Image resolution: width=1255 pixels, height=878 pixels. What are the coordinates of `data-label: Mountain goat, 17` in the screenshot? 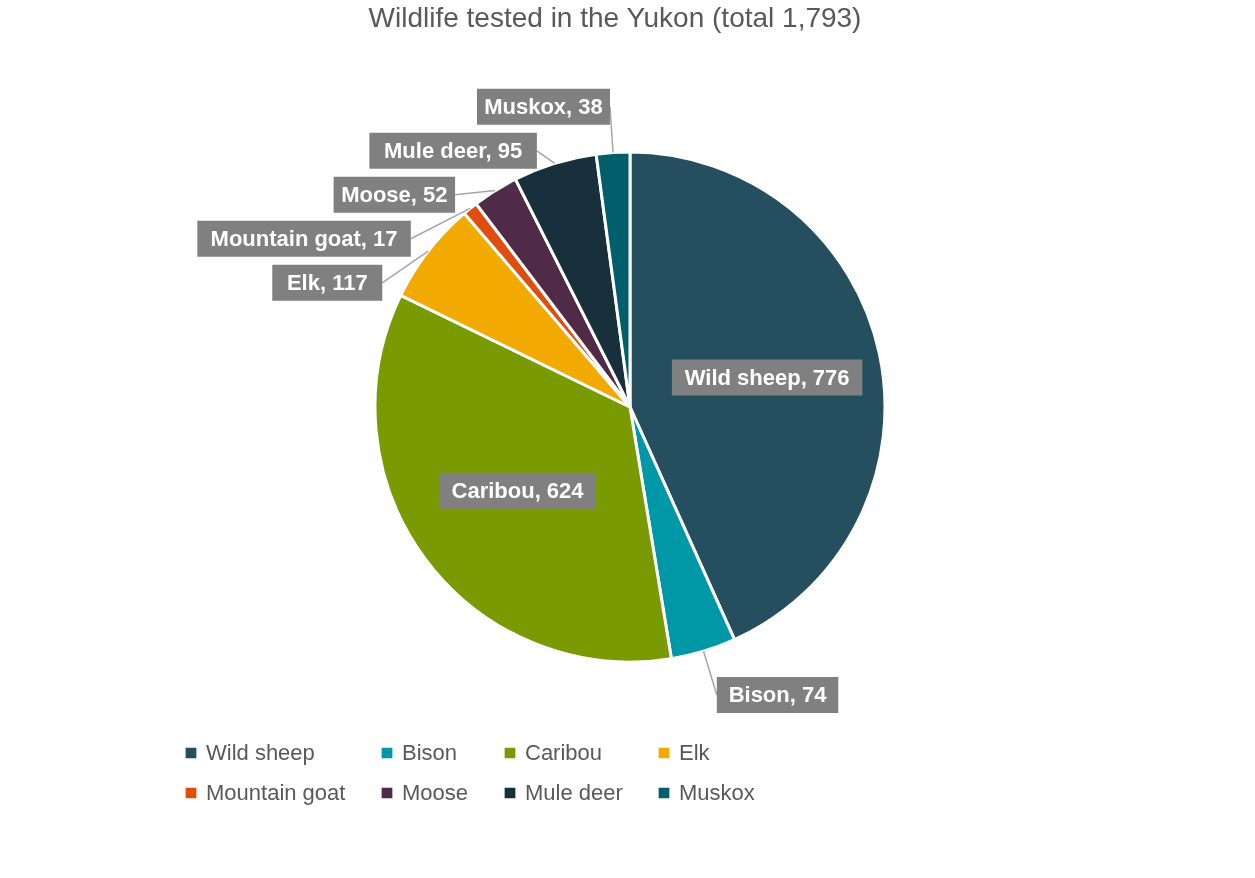 It's located at (304, 238).